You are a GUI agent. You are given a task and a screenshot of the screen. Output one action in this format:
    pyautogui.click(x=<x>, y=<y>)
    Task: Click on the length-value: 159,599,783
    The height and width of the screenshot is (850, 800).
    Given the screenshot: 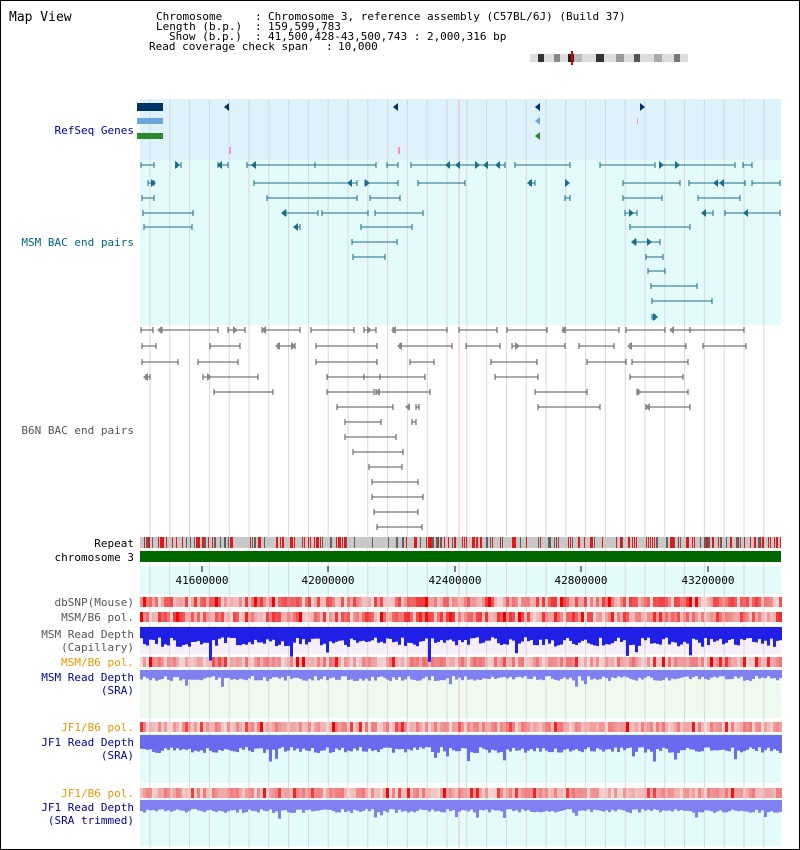 What is the action you would take?
    pyautogui.click(x=304, y=26)
    